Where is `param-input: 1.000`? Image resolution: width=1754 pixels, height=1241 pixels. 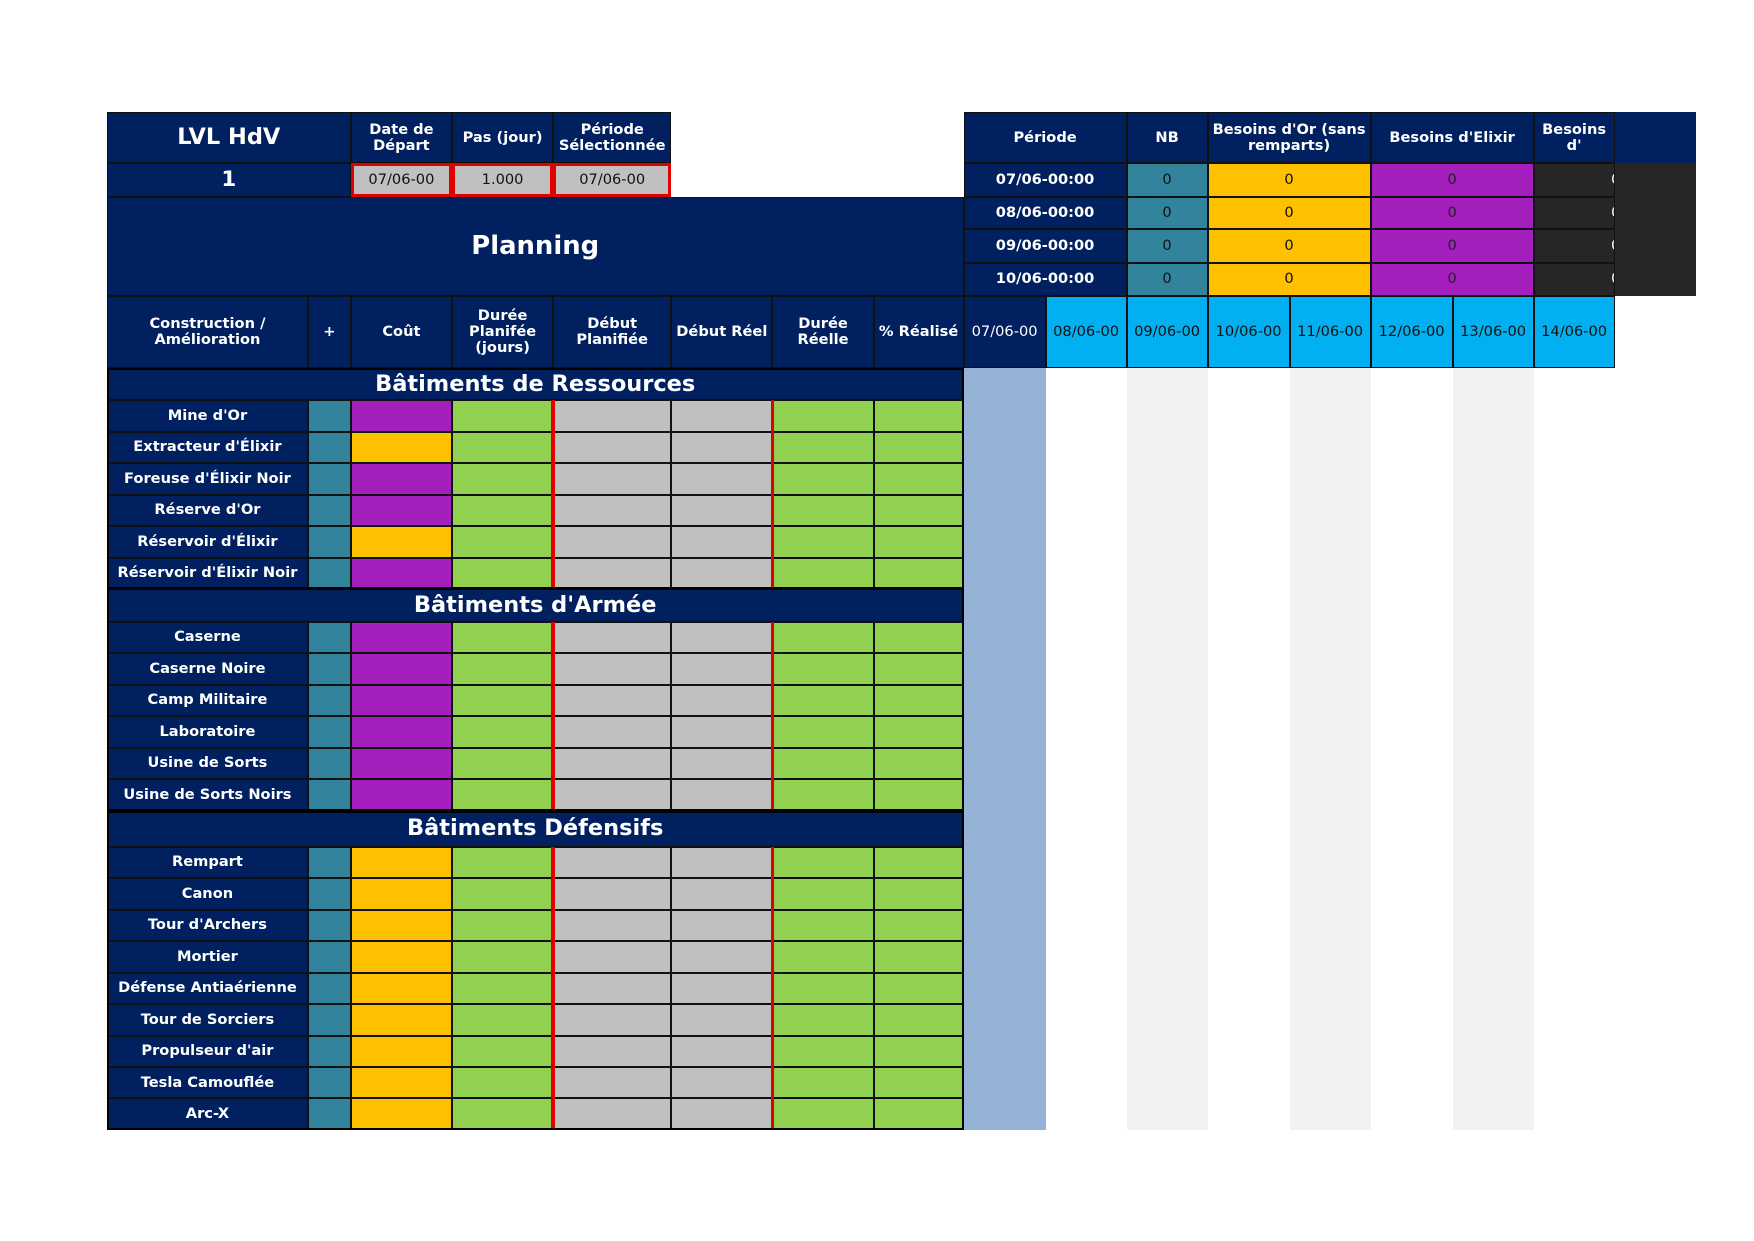 param-input: 1.000 is located at coordinates (502, 180).